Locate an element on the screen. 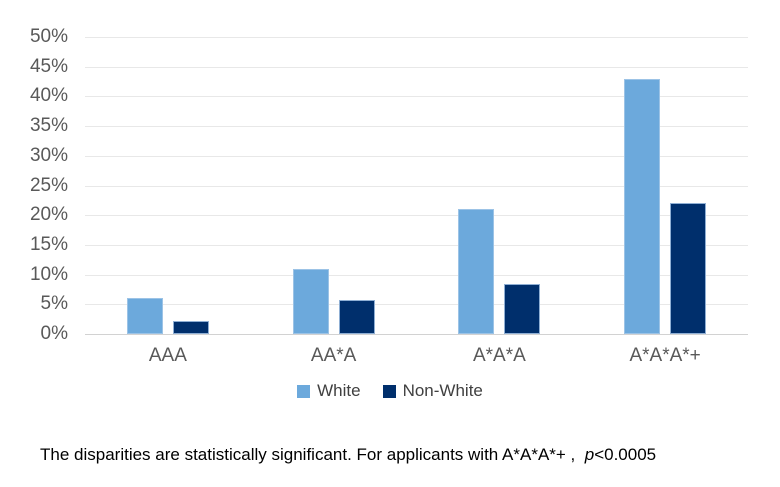 This screenshot has height=487, width=780. y-axis-tick-label: 25% is located at coordinates (48, 185).